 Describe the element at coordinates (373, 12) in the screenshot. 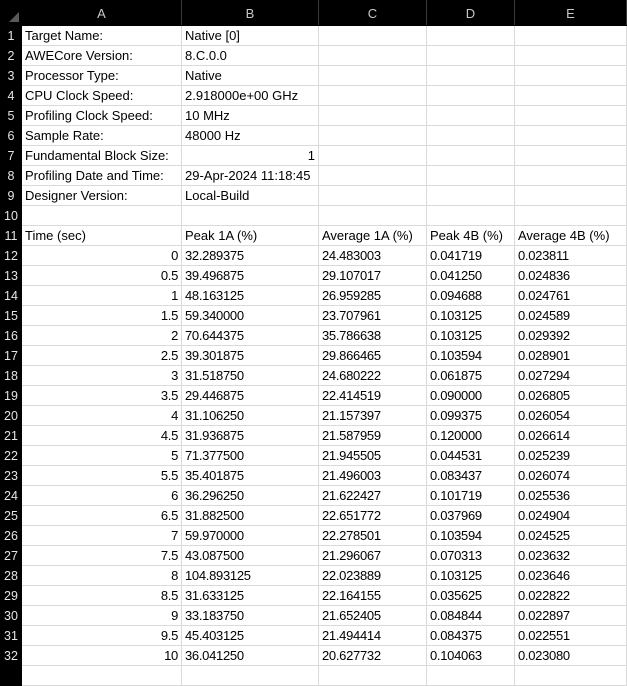

I see `column-header-c: C` at that location.